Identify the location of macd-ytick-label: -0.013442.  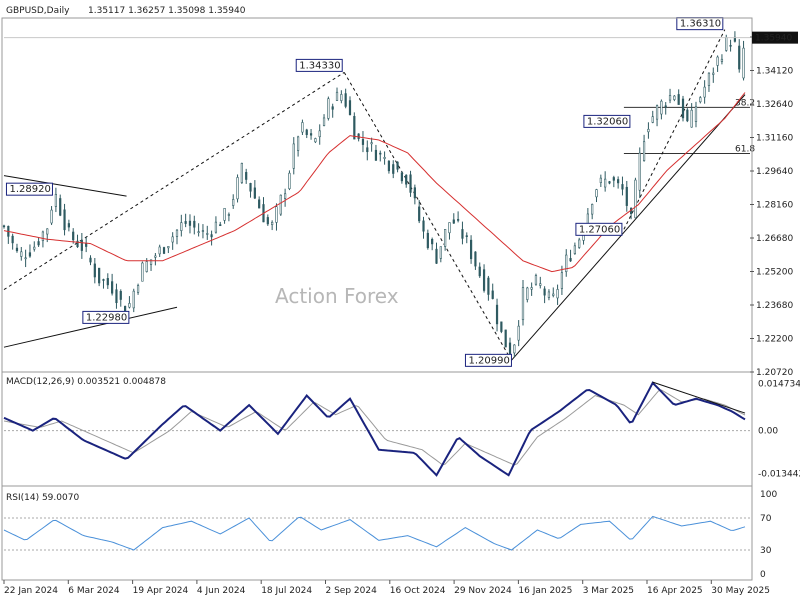
(779, 474).